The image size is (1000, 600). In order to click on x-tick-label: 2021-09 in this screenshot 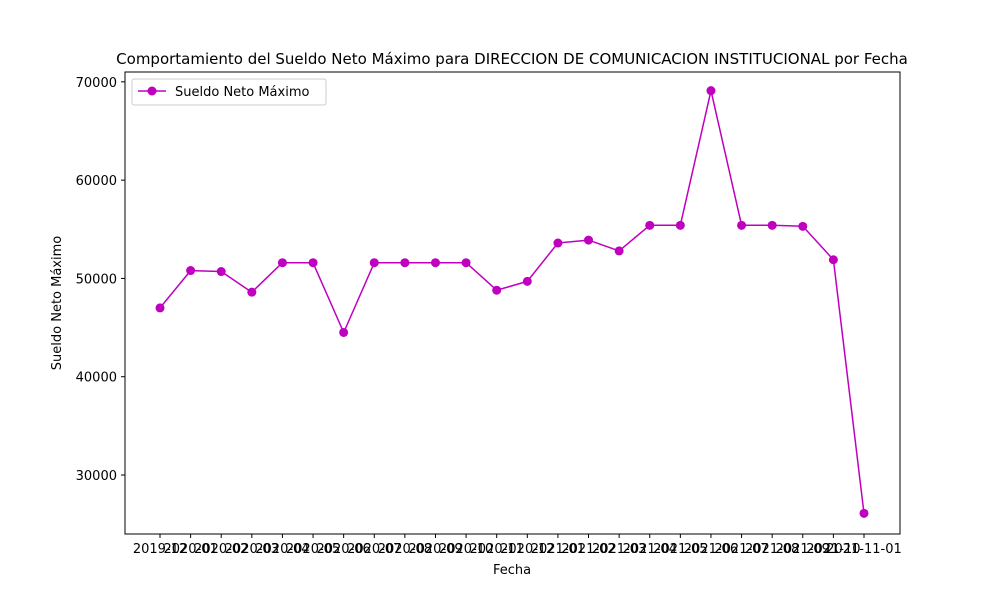, I will do `click(803, 549)`.